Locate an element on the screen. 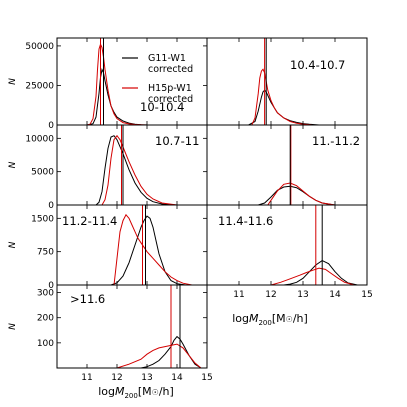  panel-label: 10.4-10.7 is located at coordinates (317, 65).